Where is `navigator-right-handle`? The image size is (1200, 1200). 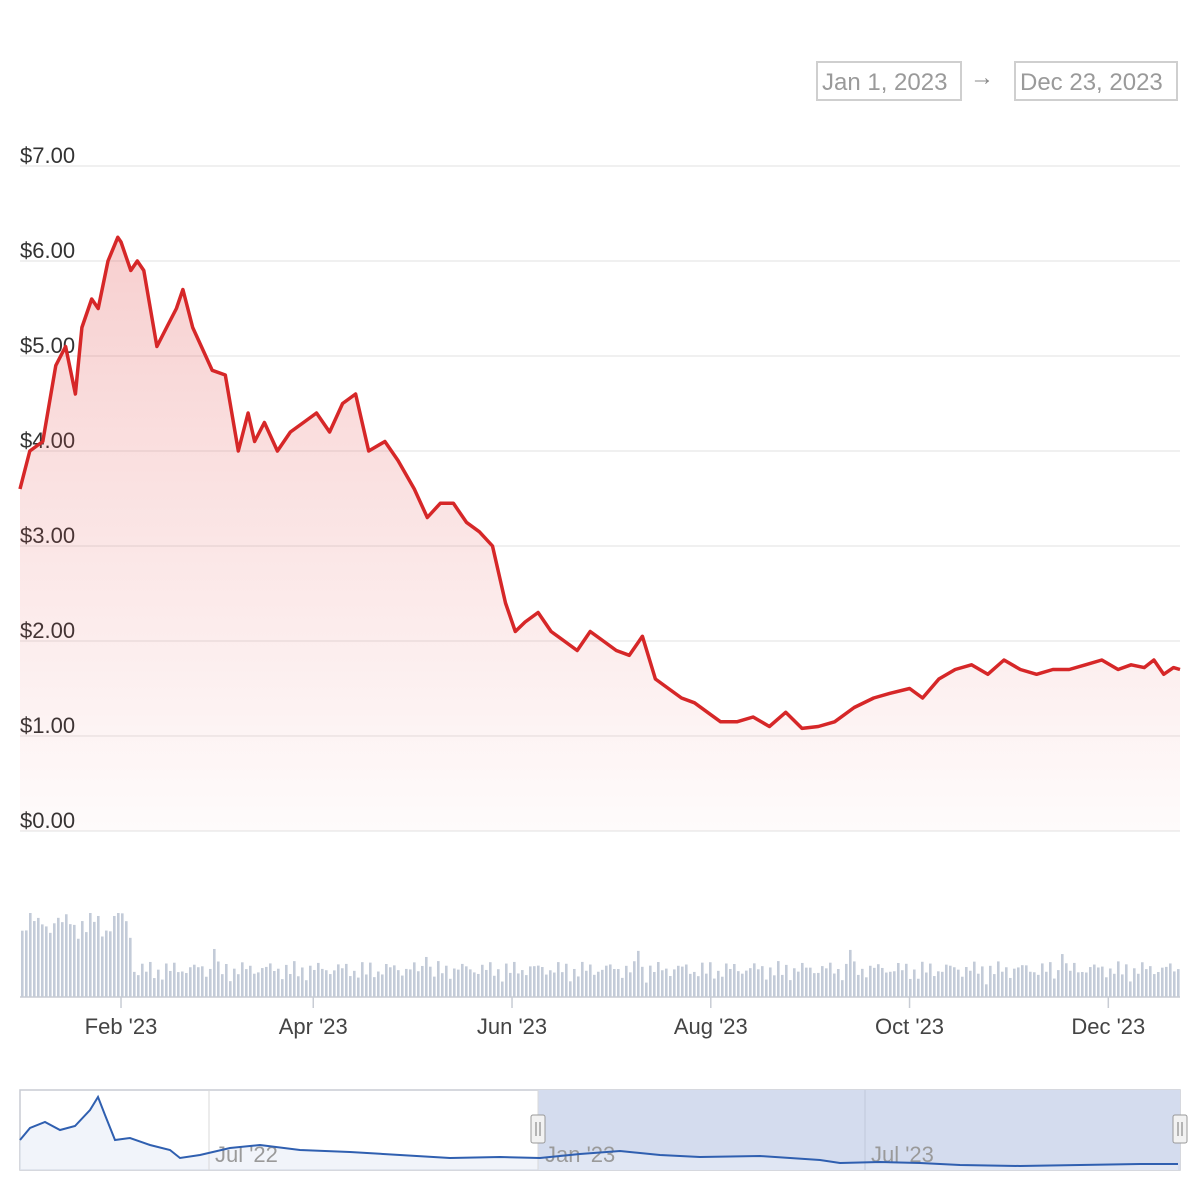 navigator-right-handle is located at coordinates (1180, 1129).